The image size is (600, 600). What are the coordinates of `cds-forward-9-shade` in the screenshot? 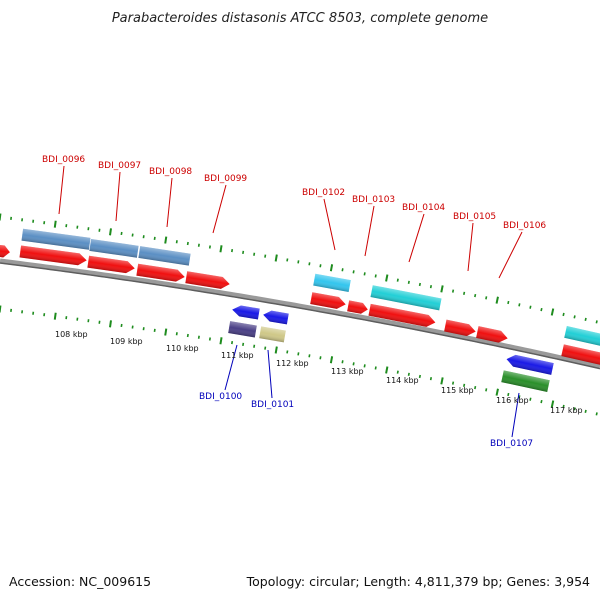 It's located at (460, 327).